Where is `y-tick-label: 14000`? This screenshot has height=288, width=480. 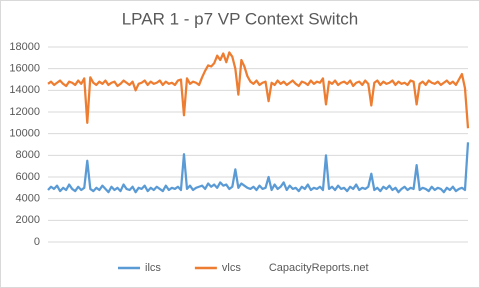 y-tick-label: 14000 is located at coordinates (24, 90).